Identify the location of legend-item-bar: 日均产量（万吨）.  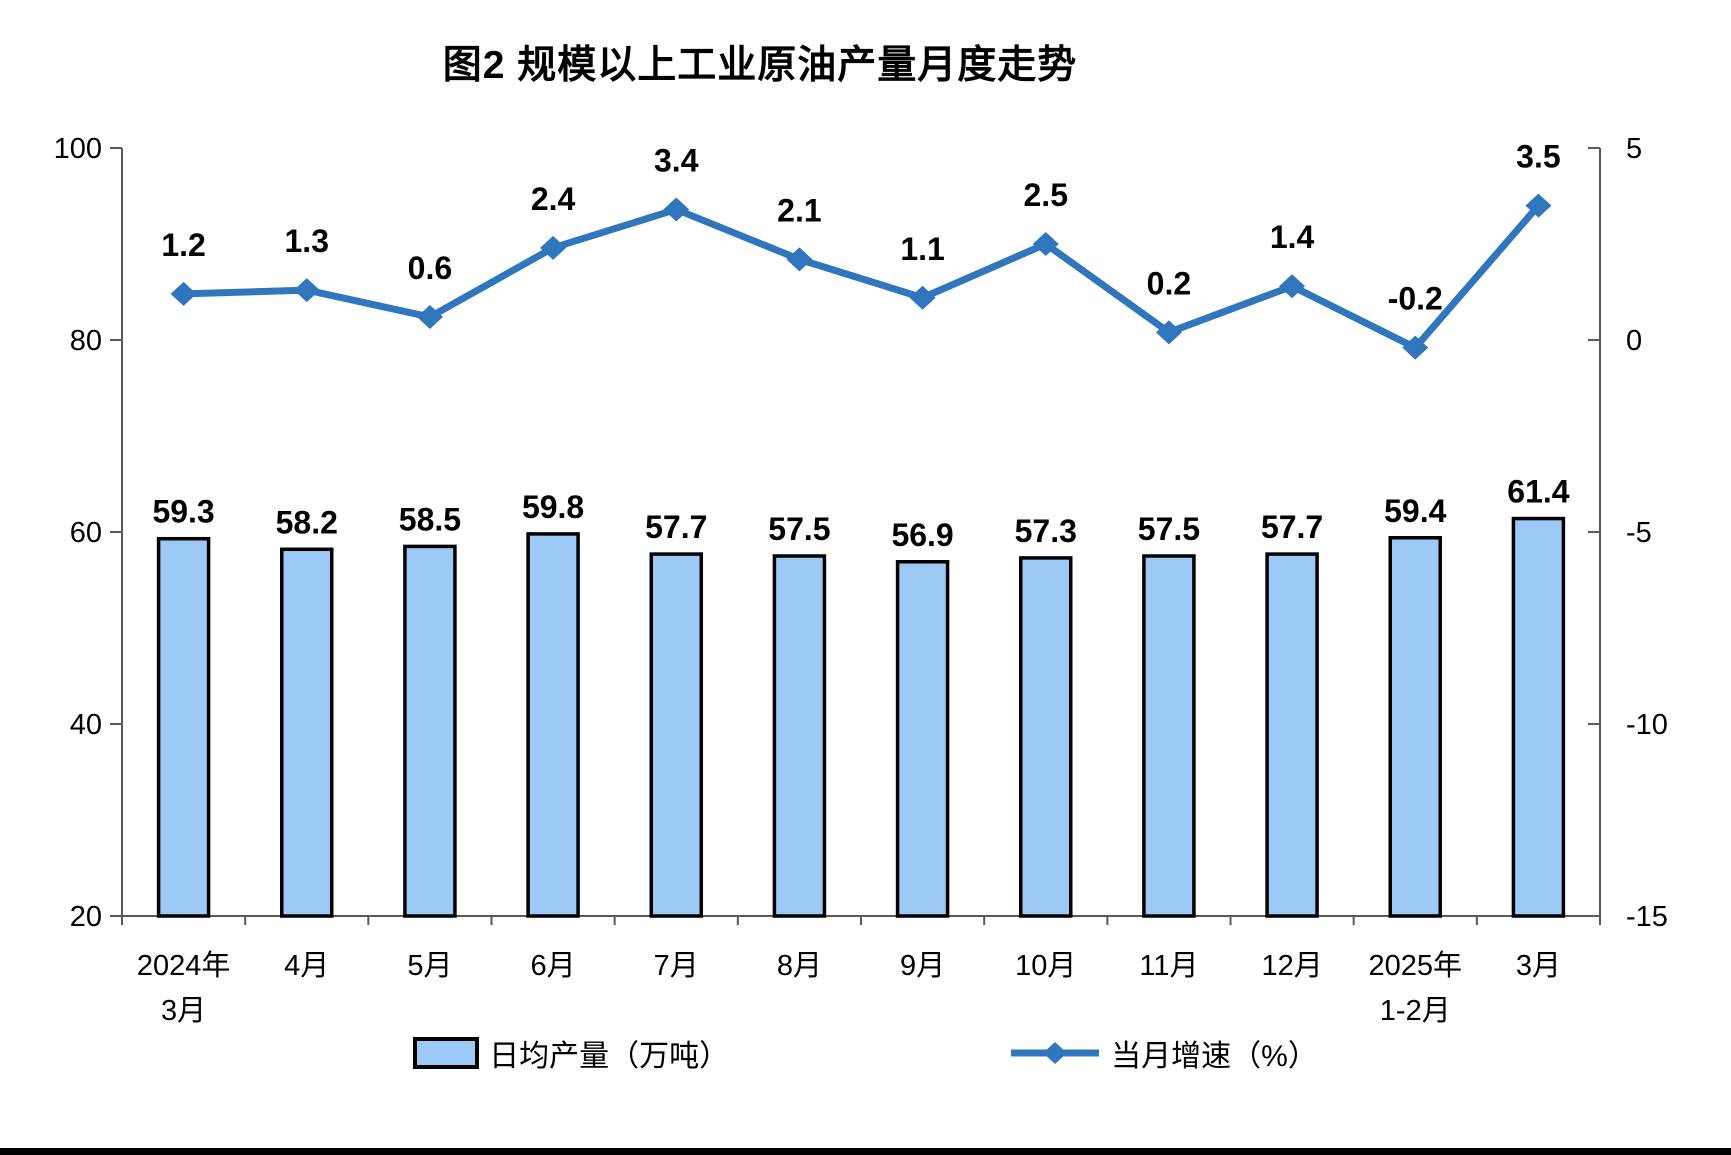
(571, 1053).